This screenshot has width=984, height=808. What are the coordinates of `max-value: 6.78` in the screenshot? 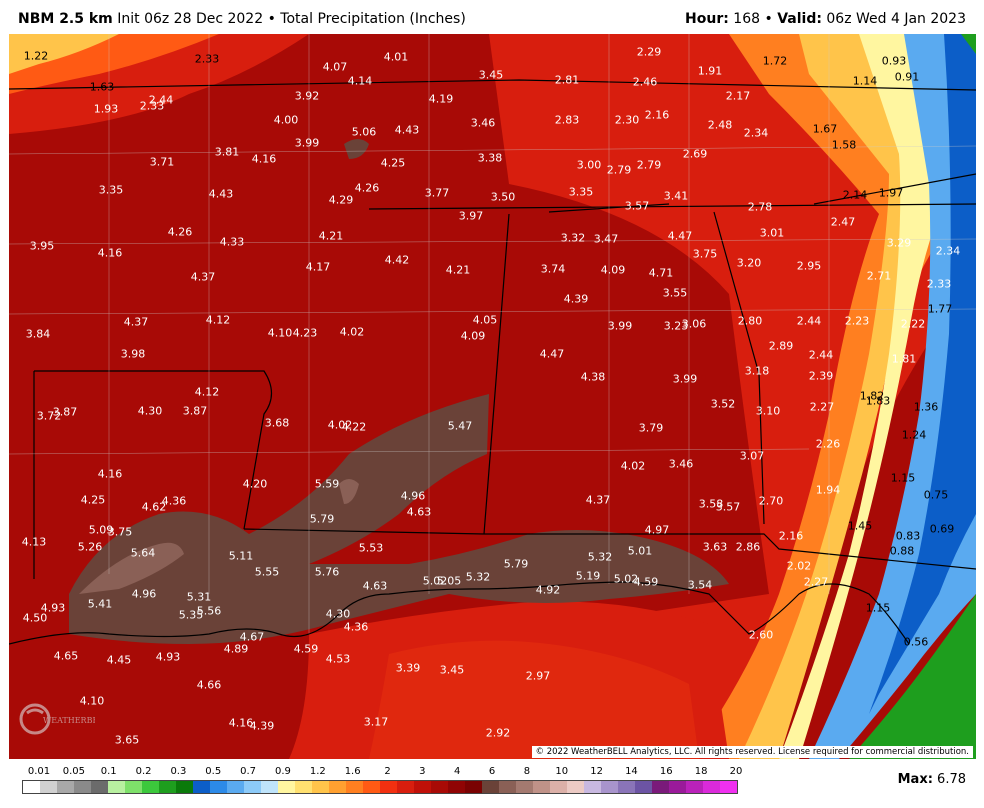 It's located at (951, 779).